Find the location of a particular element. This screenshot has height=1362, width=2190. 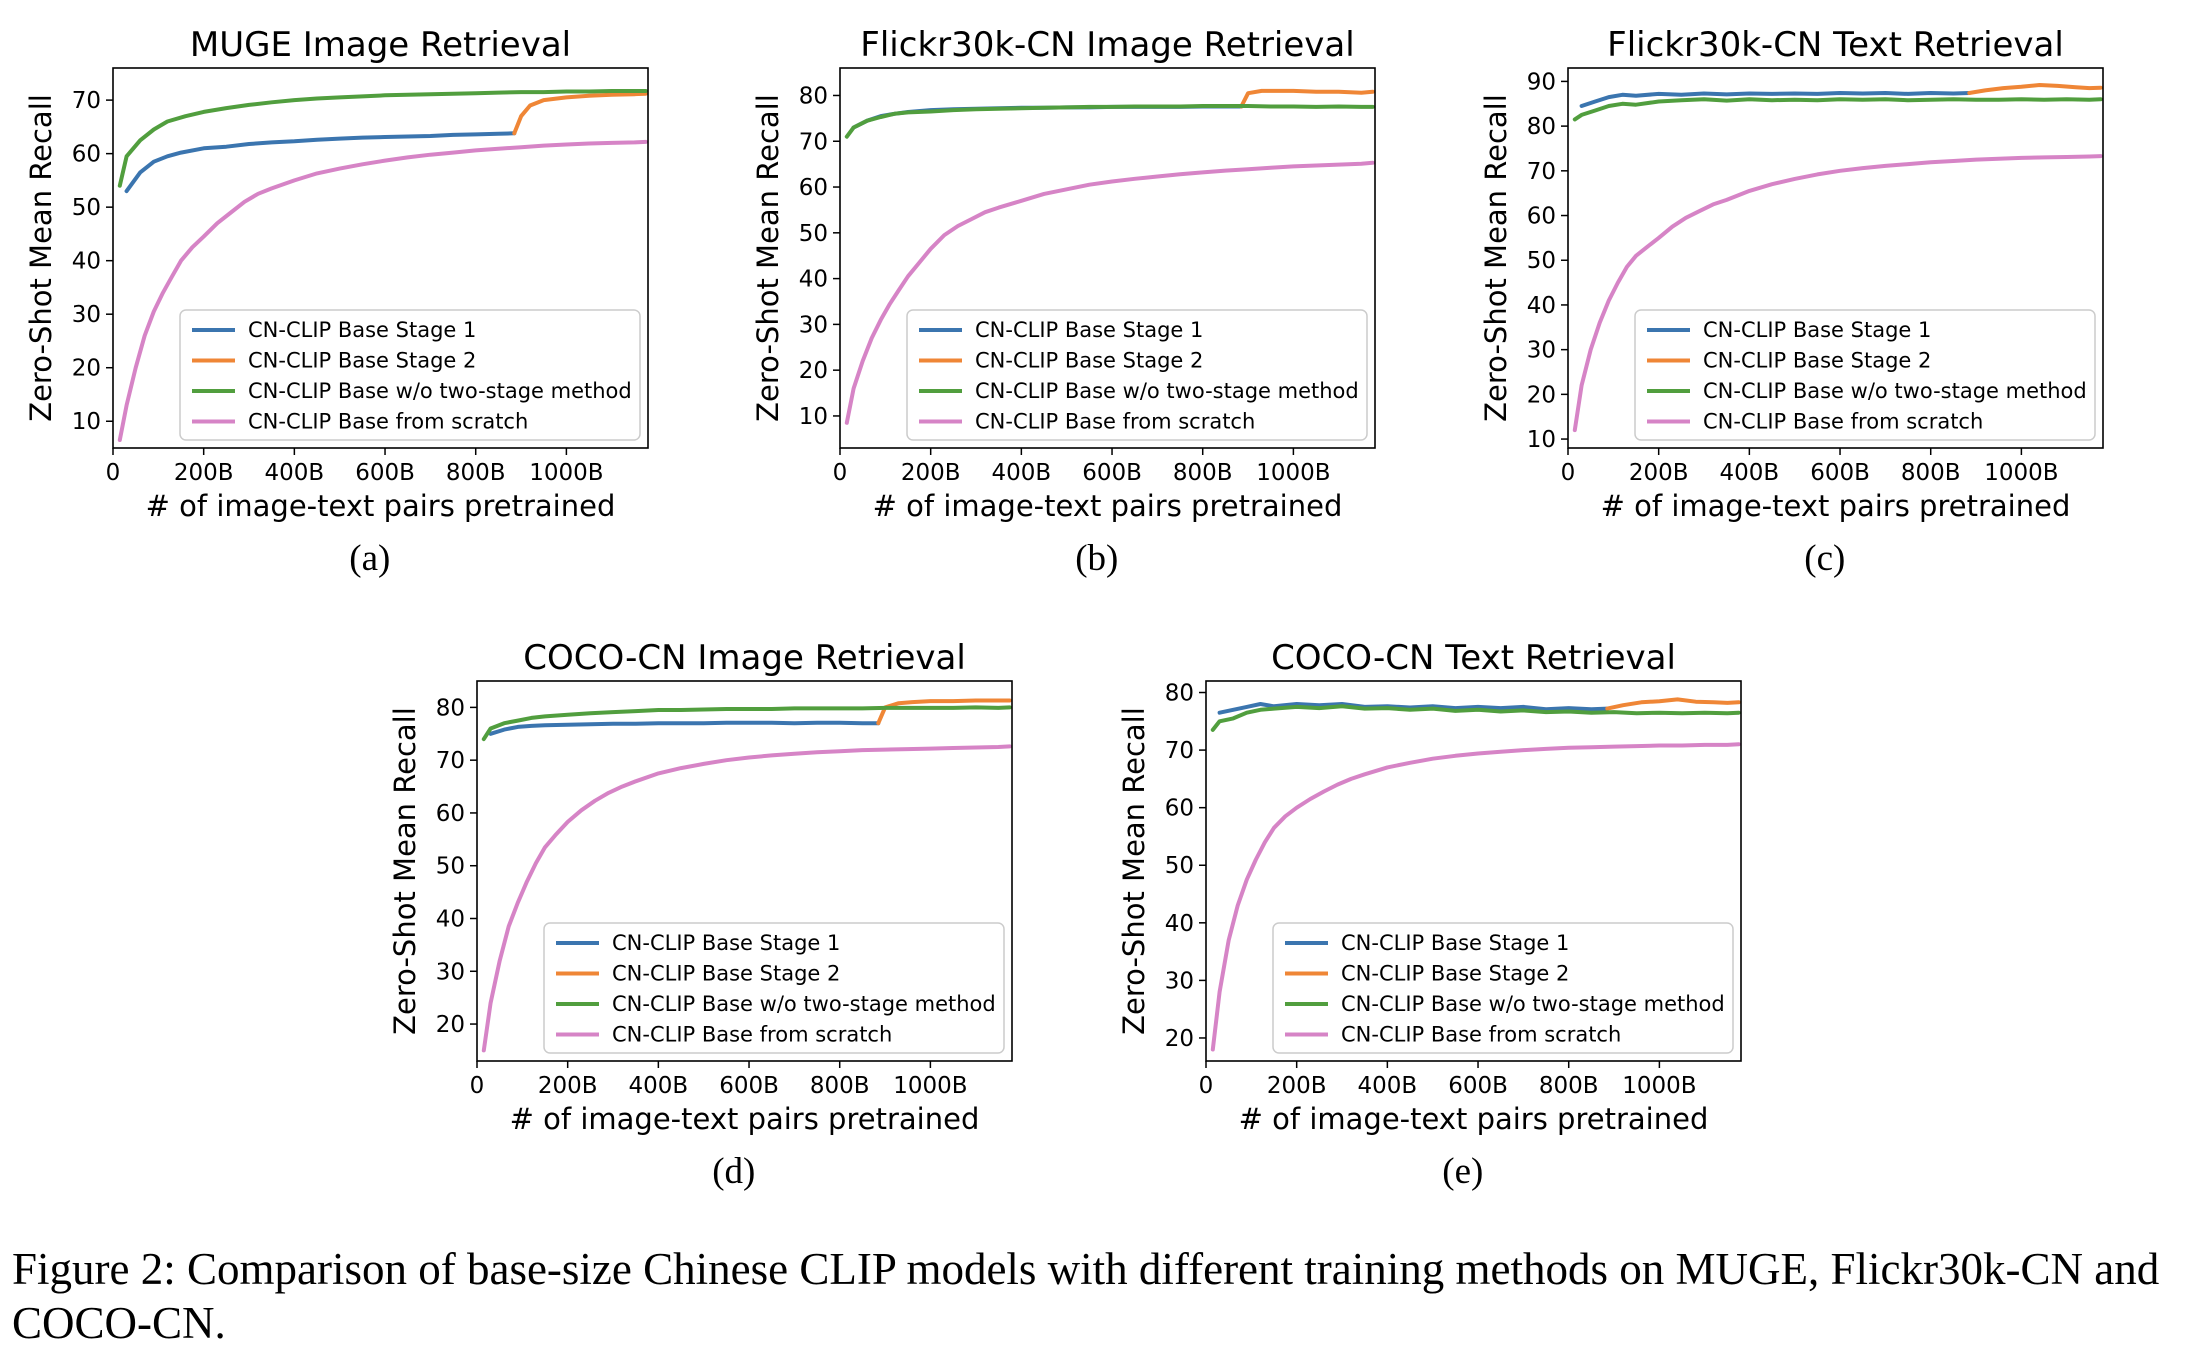

y-tick-label: 50 is located at coordinates (1179, 866).